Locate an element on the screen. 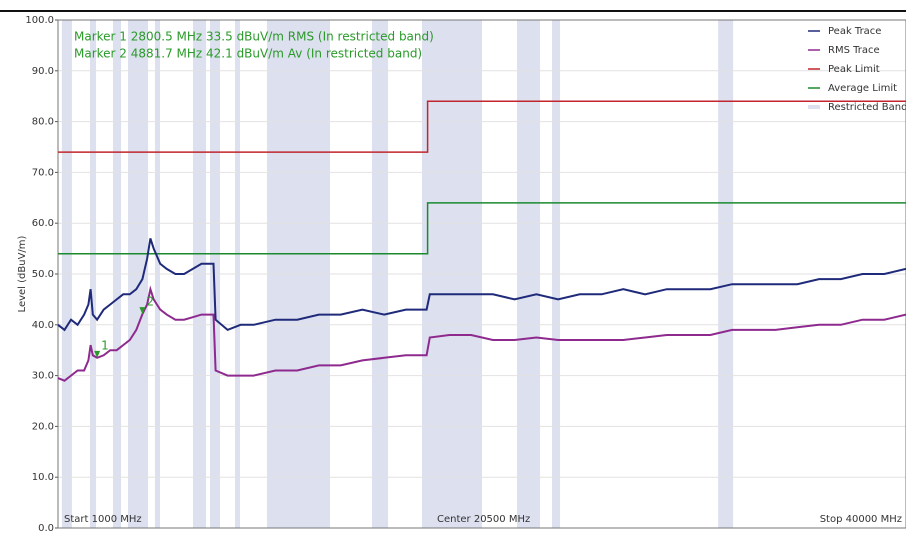  y-tick-label: 60.0 is located at coordinates (43, 223).